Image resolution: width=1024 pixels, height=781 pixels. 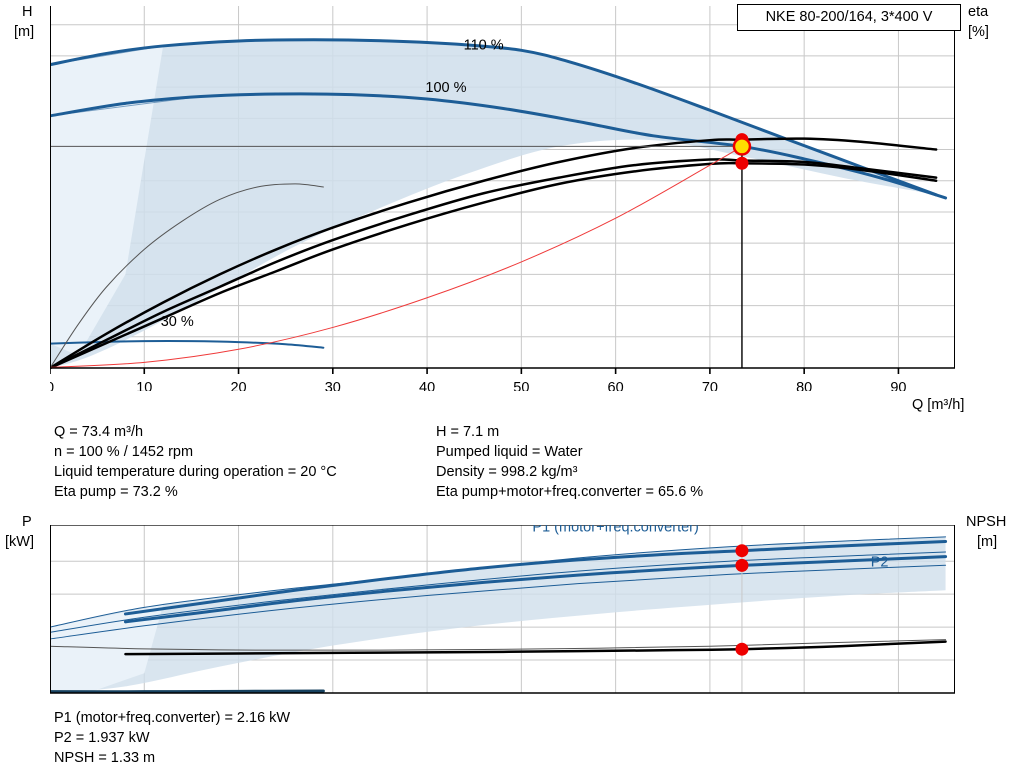 I want to click on svg-text: P2, so click(x=880, y=563).